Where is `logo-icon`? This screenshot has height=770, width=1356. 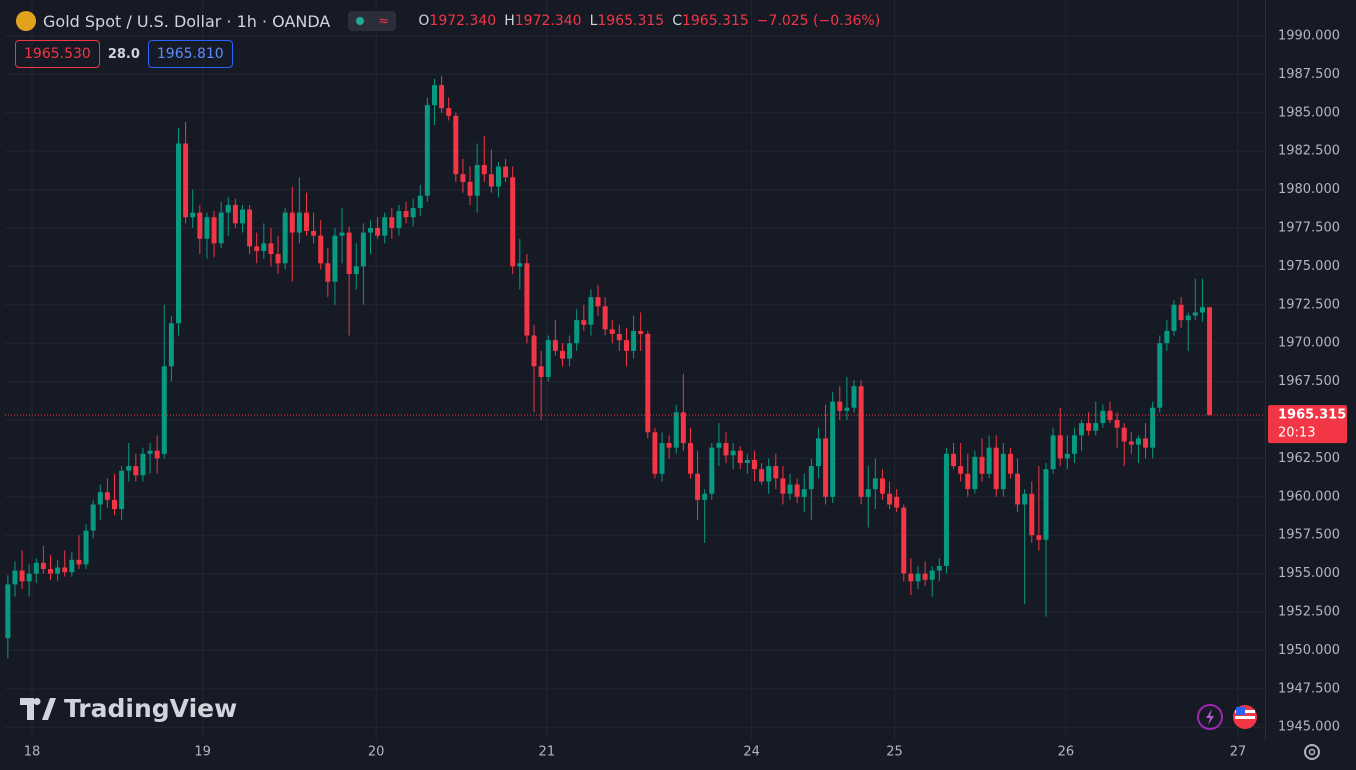
logo-icon is located at coordinates (38, 708).